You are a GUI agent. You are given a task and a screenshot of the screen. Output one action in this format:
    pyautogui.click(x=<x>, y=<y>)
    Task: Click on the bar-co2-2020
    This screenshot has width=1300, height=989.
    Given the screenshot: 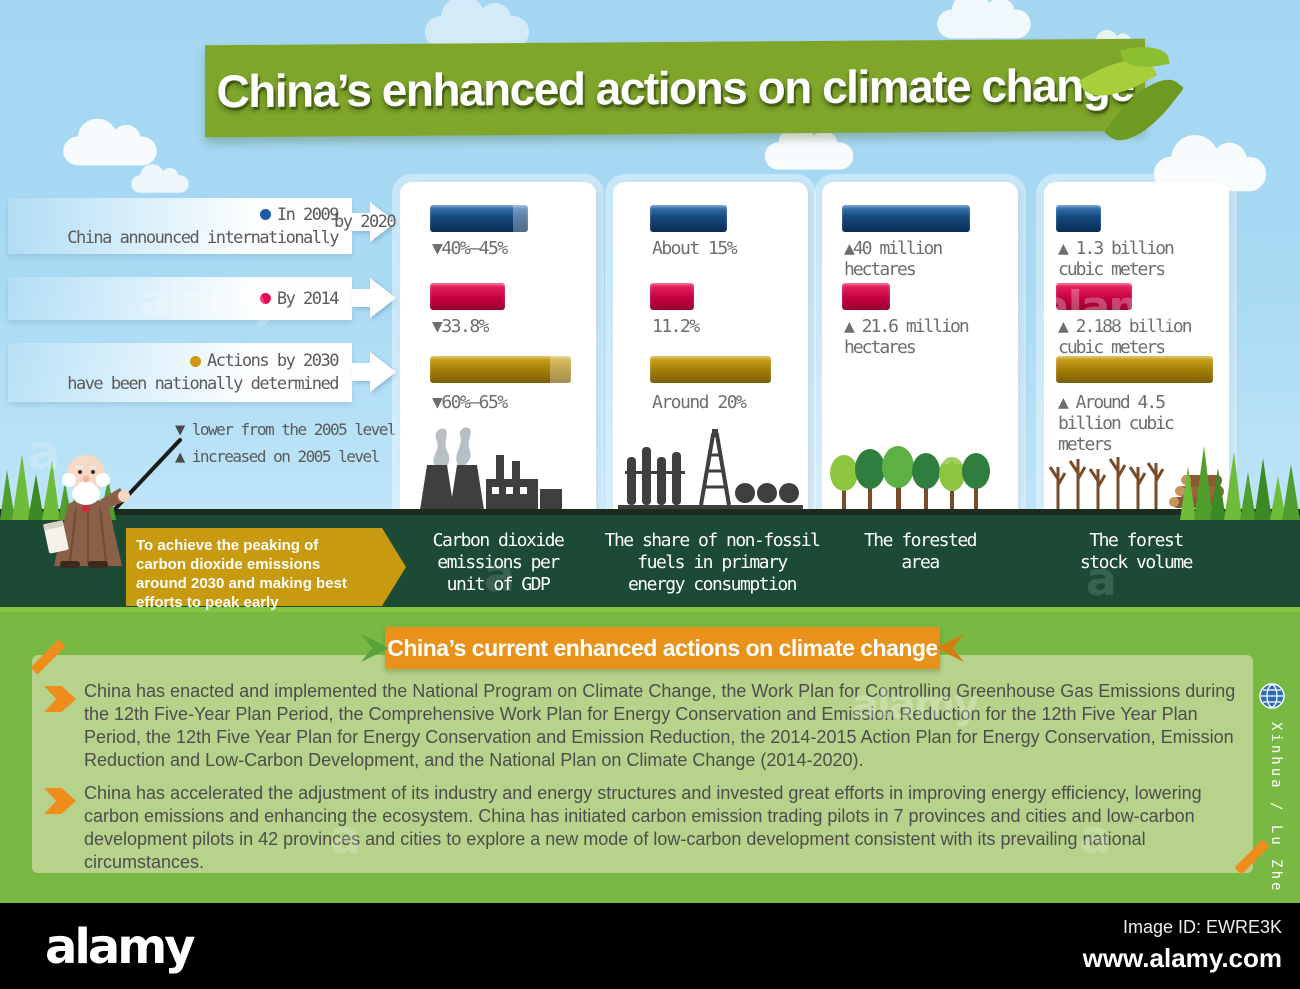 What is the action you would take?
    pyautogui.click(x=479, y=218)
    